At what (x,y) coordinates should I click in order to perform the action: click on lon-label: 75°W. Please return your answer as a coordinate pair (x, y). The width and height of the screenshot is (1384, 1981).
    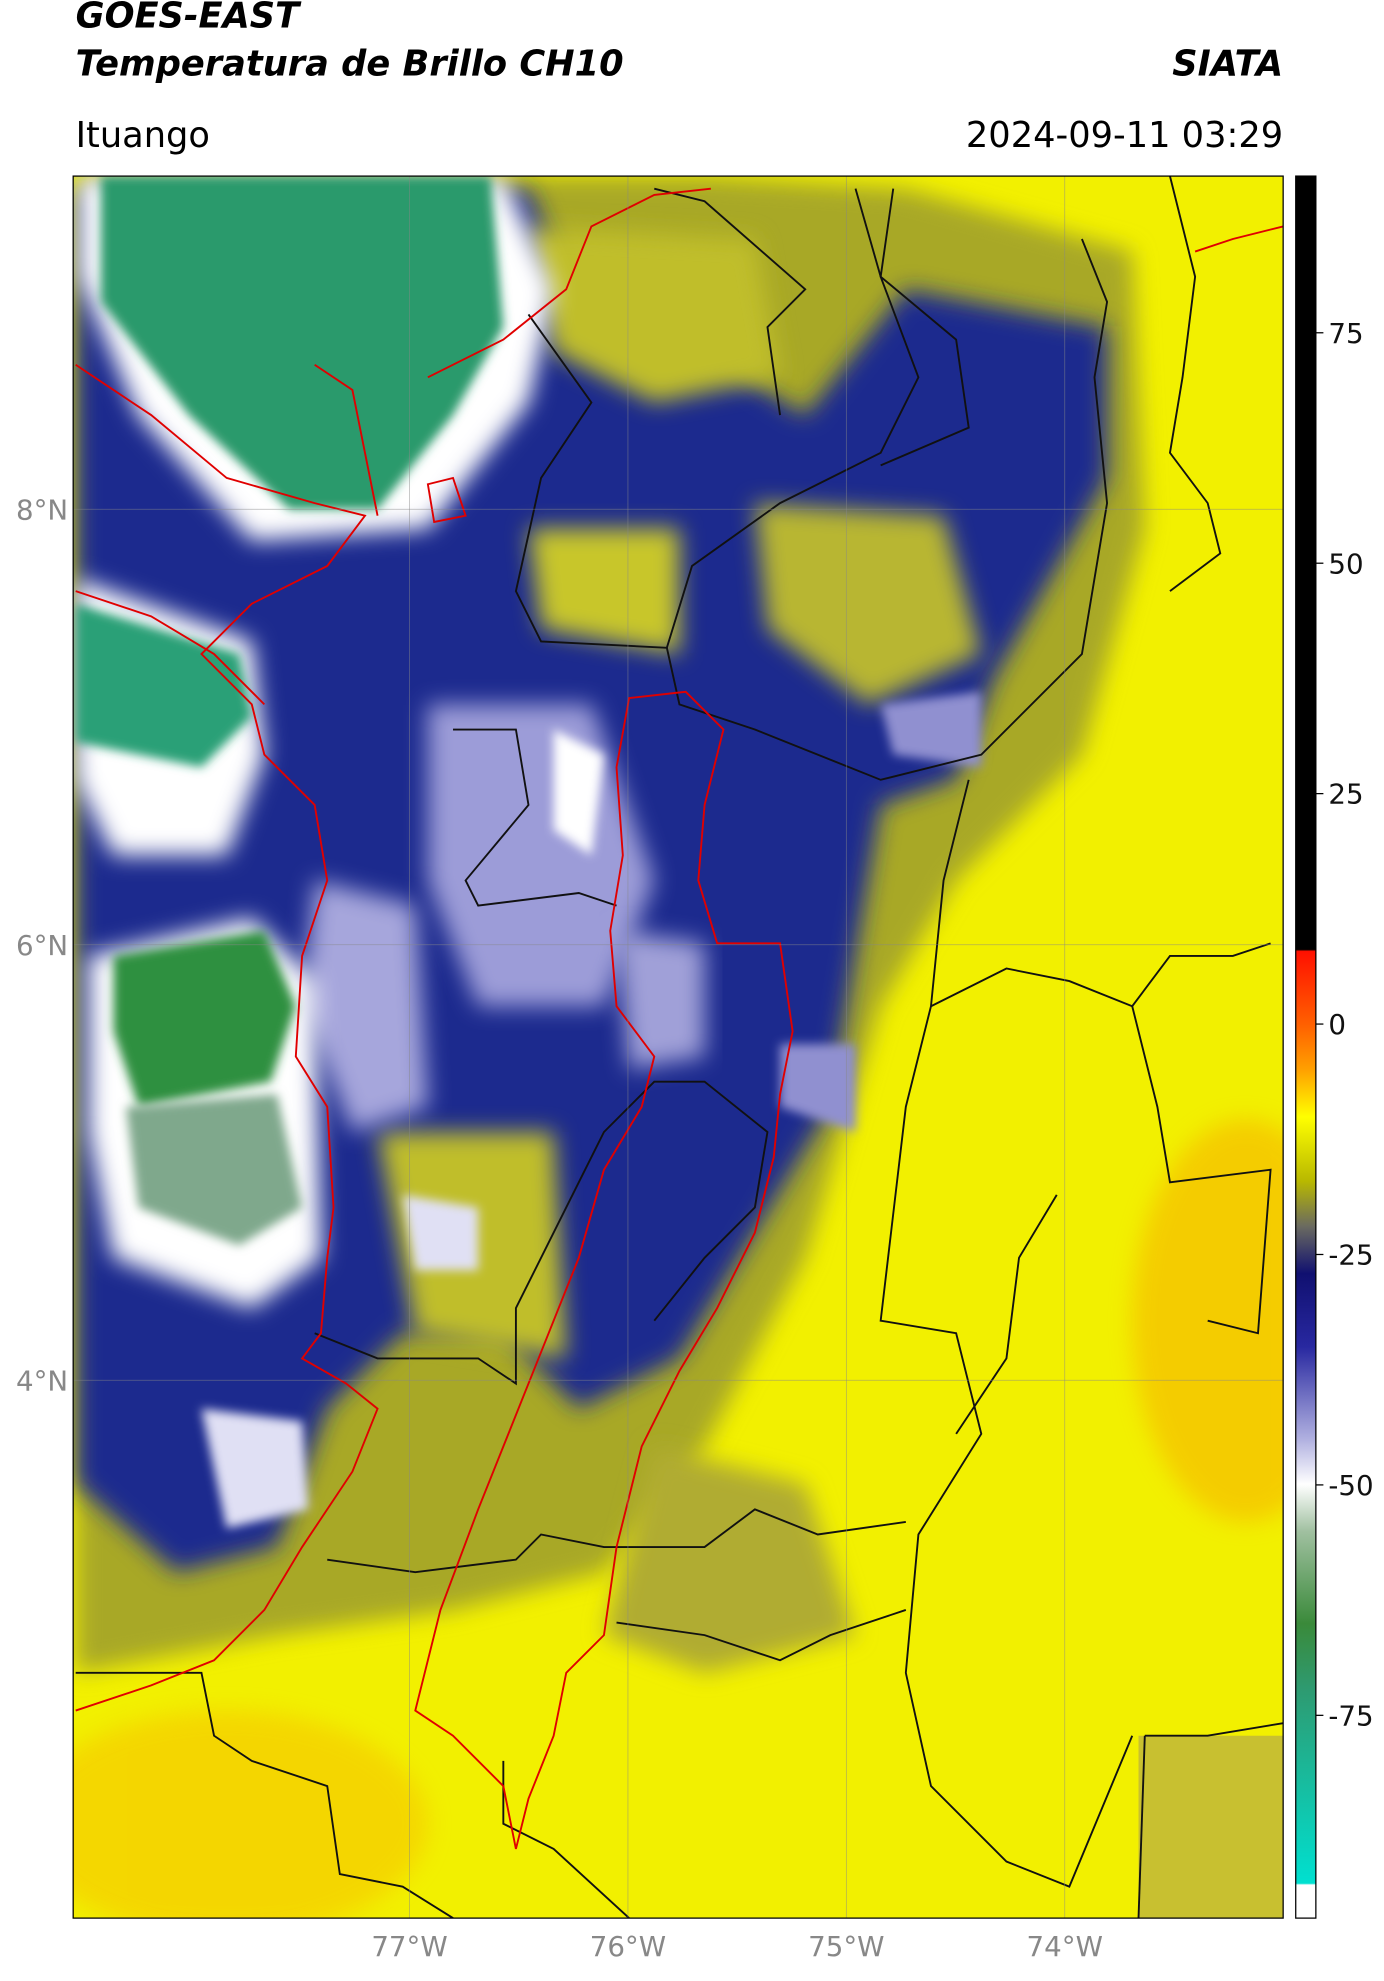
    Looking at the image, I should click on (846, 1946).